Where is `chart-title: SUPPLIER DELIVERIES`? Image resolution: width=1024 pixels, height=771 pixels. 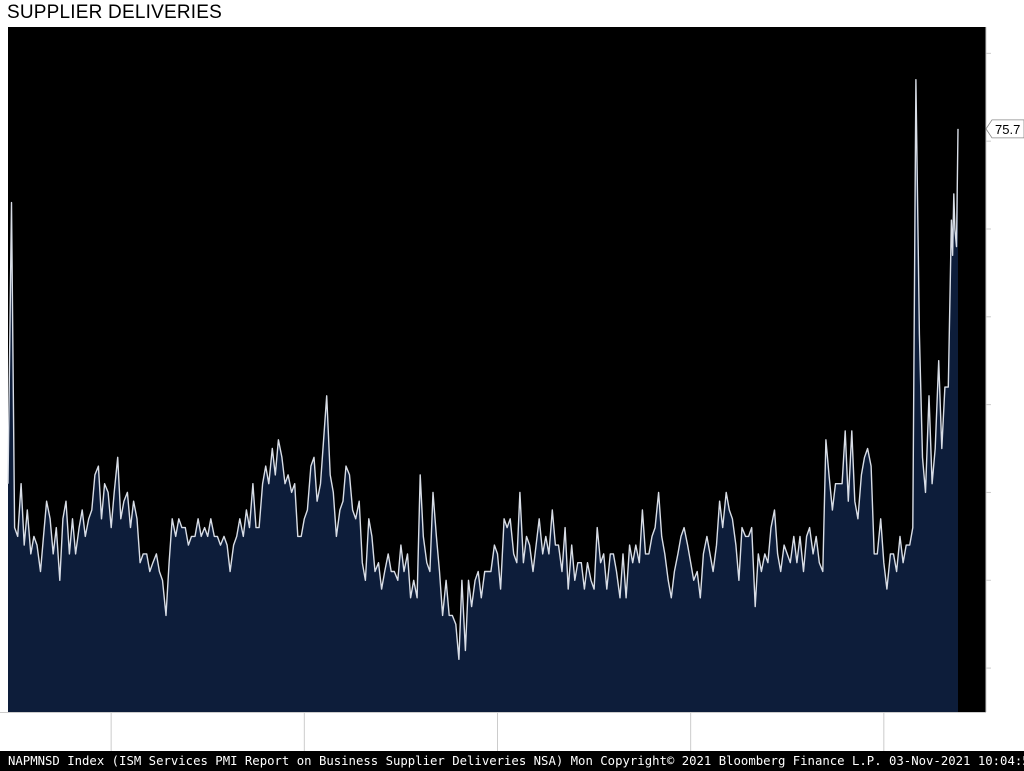 chart-title: SUPPLIER DELIVERIES is located at coordinates (114, 12).